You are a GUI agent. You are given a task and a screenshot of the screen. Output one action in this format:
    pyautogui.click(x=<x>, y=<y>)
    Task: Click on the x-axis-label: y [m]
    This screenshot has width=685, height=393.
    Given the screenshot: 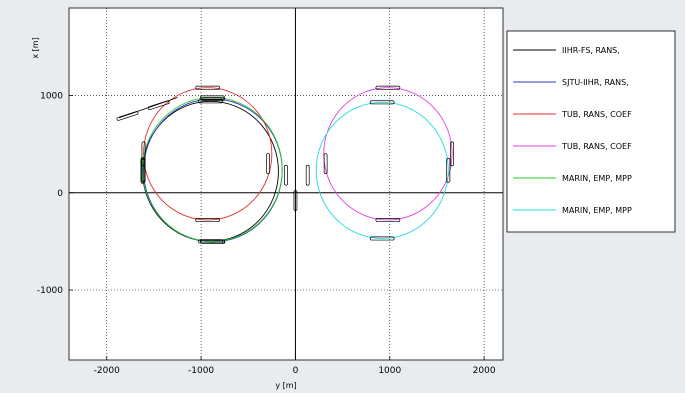 What is the action you would take?
    pyautogui.click(x=285, y=385)
    